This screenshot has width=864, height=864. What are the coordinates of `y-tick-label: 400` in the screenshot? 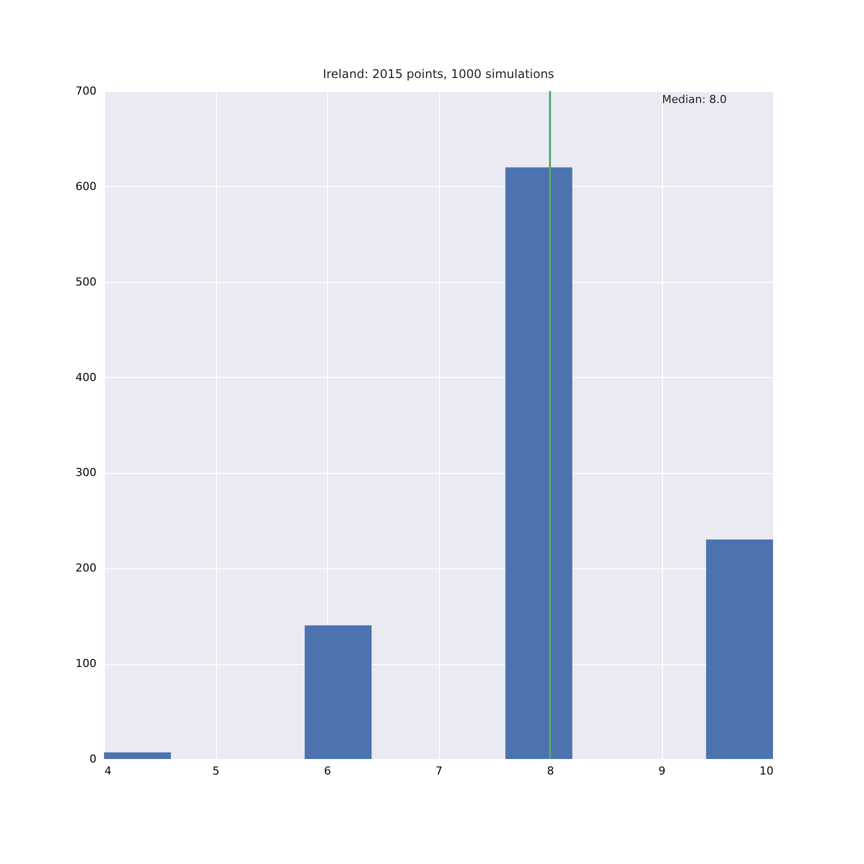 It's located at (86, 377).